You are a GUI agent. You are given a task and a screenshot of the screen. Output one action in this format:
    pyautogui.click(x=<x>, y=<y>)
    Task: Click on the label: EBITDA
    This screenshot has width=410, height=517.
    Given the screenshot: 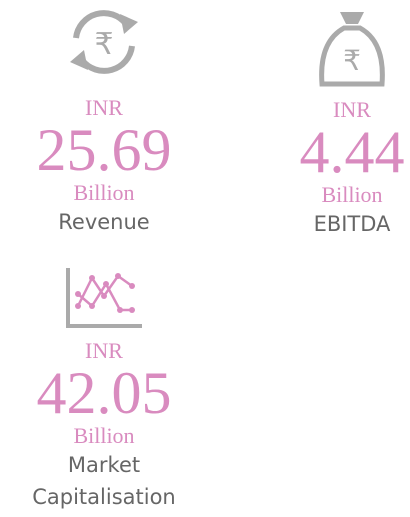 What is the action you would take?
    pyautogui.click(x=352, y=224)
    